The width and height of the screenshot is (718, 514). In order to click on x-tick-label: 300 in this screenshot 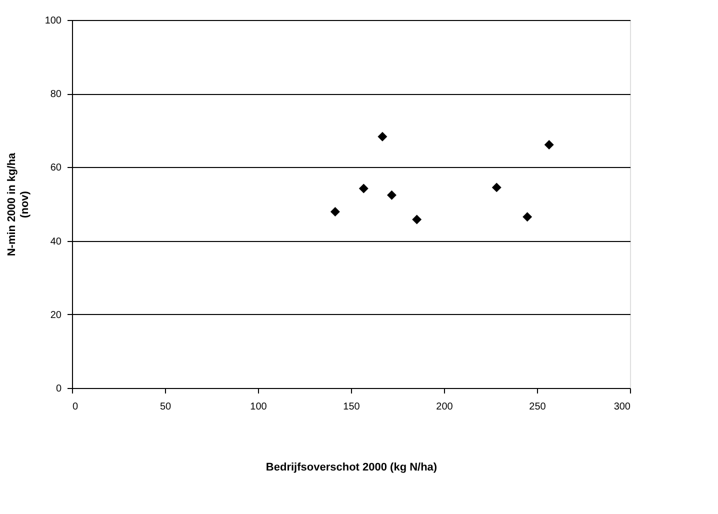, I will do `click(622, 407)`.